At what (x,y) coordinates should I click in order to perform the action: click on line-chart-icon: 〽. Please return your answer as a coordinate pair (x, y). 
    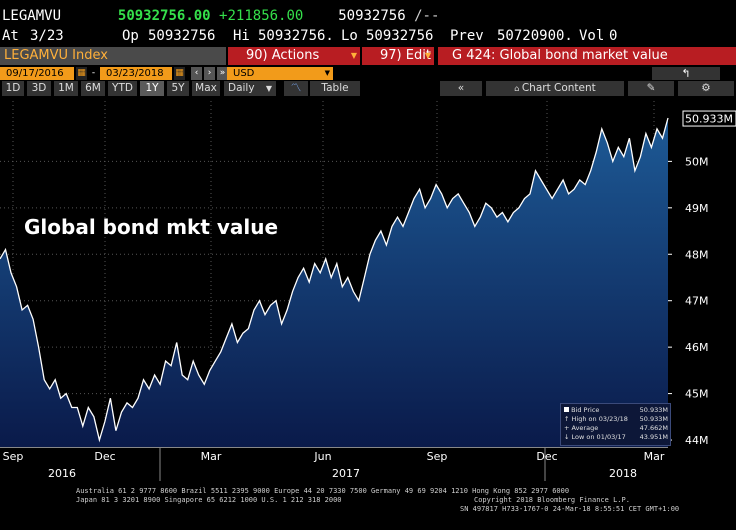
    Looking at the image, I should click on (296, 88).